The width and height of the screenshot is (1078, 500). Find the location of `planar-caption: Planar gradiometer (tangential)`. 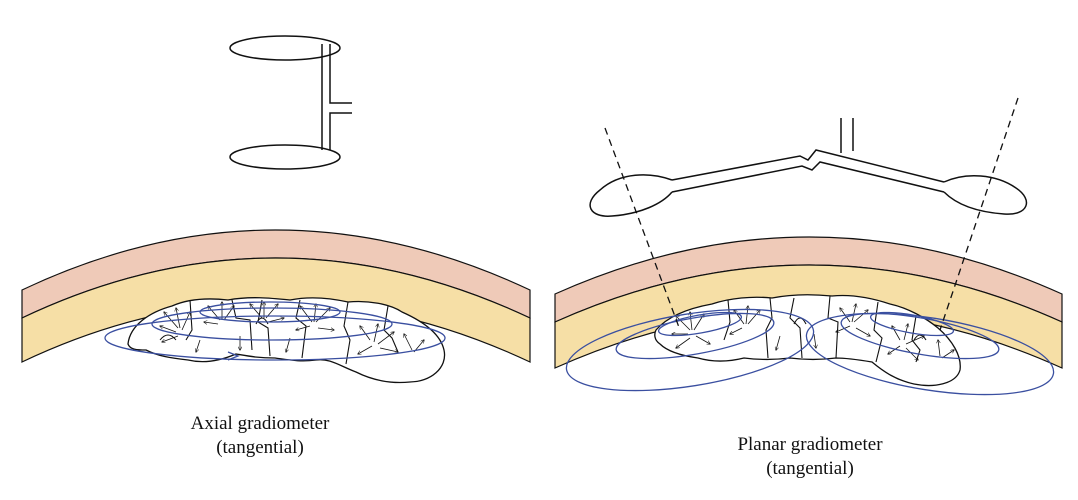

planar-caption: Planar gradiometer (tangential) is located at coordinates (810, 457).